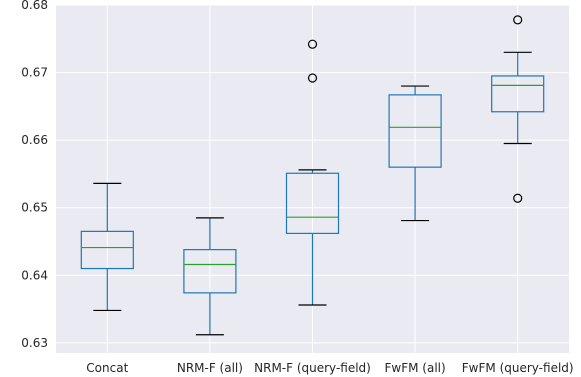  What do you see at coordinates (34, 175) in the screenshot?
I see `y-axis: 0.63 0.64 0.65 0.66 0.67 0.68` at bounding box center [34, 175].